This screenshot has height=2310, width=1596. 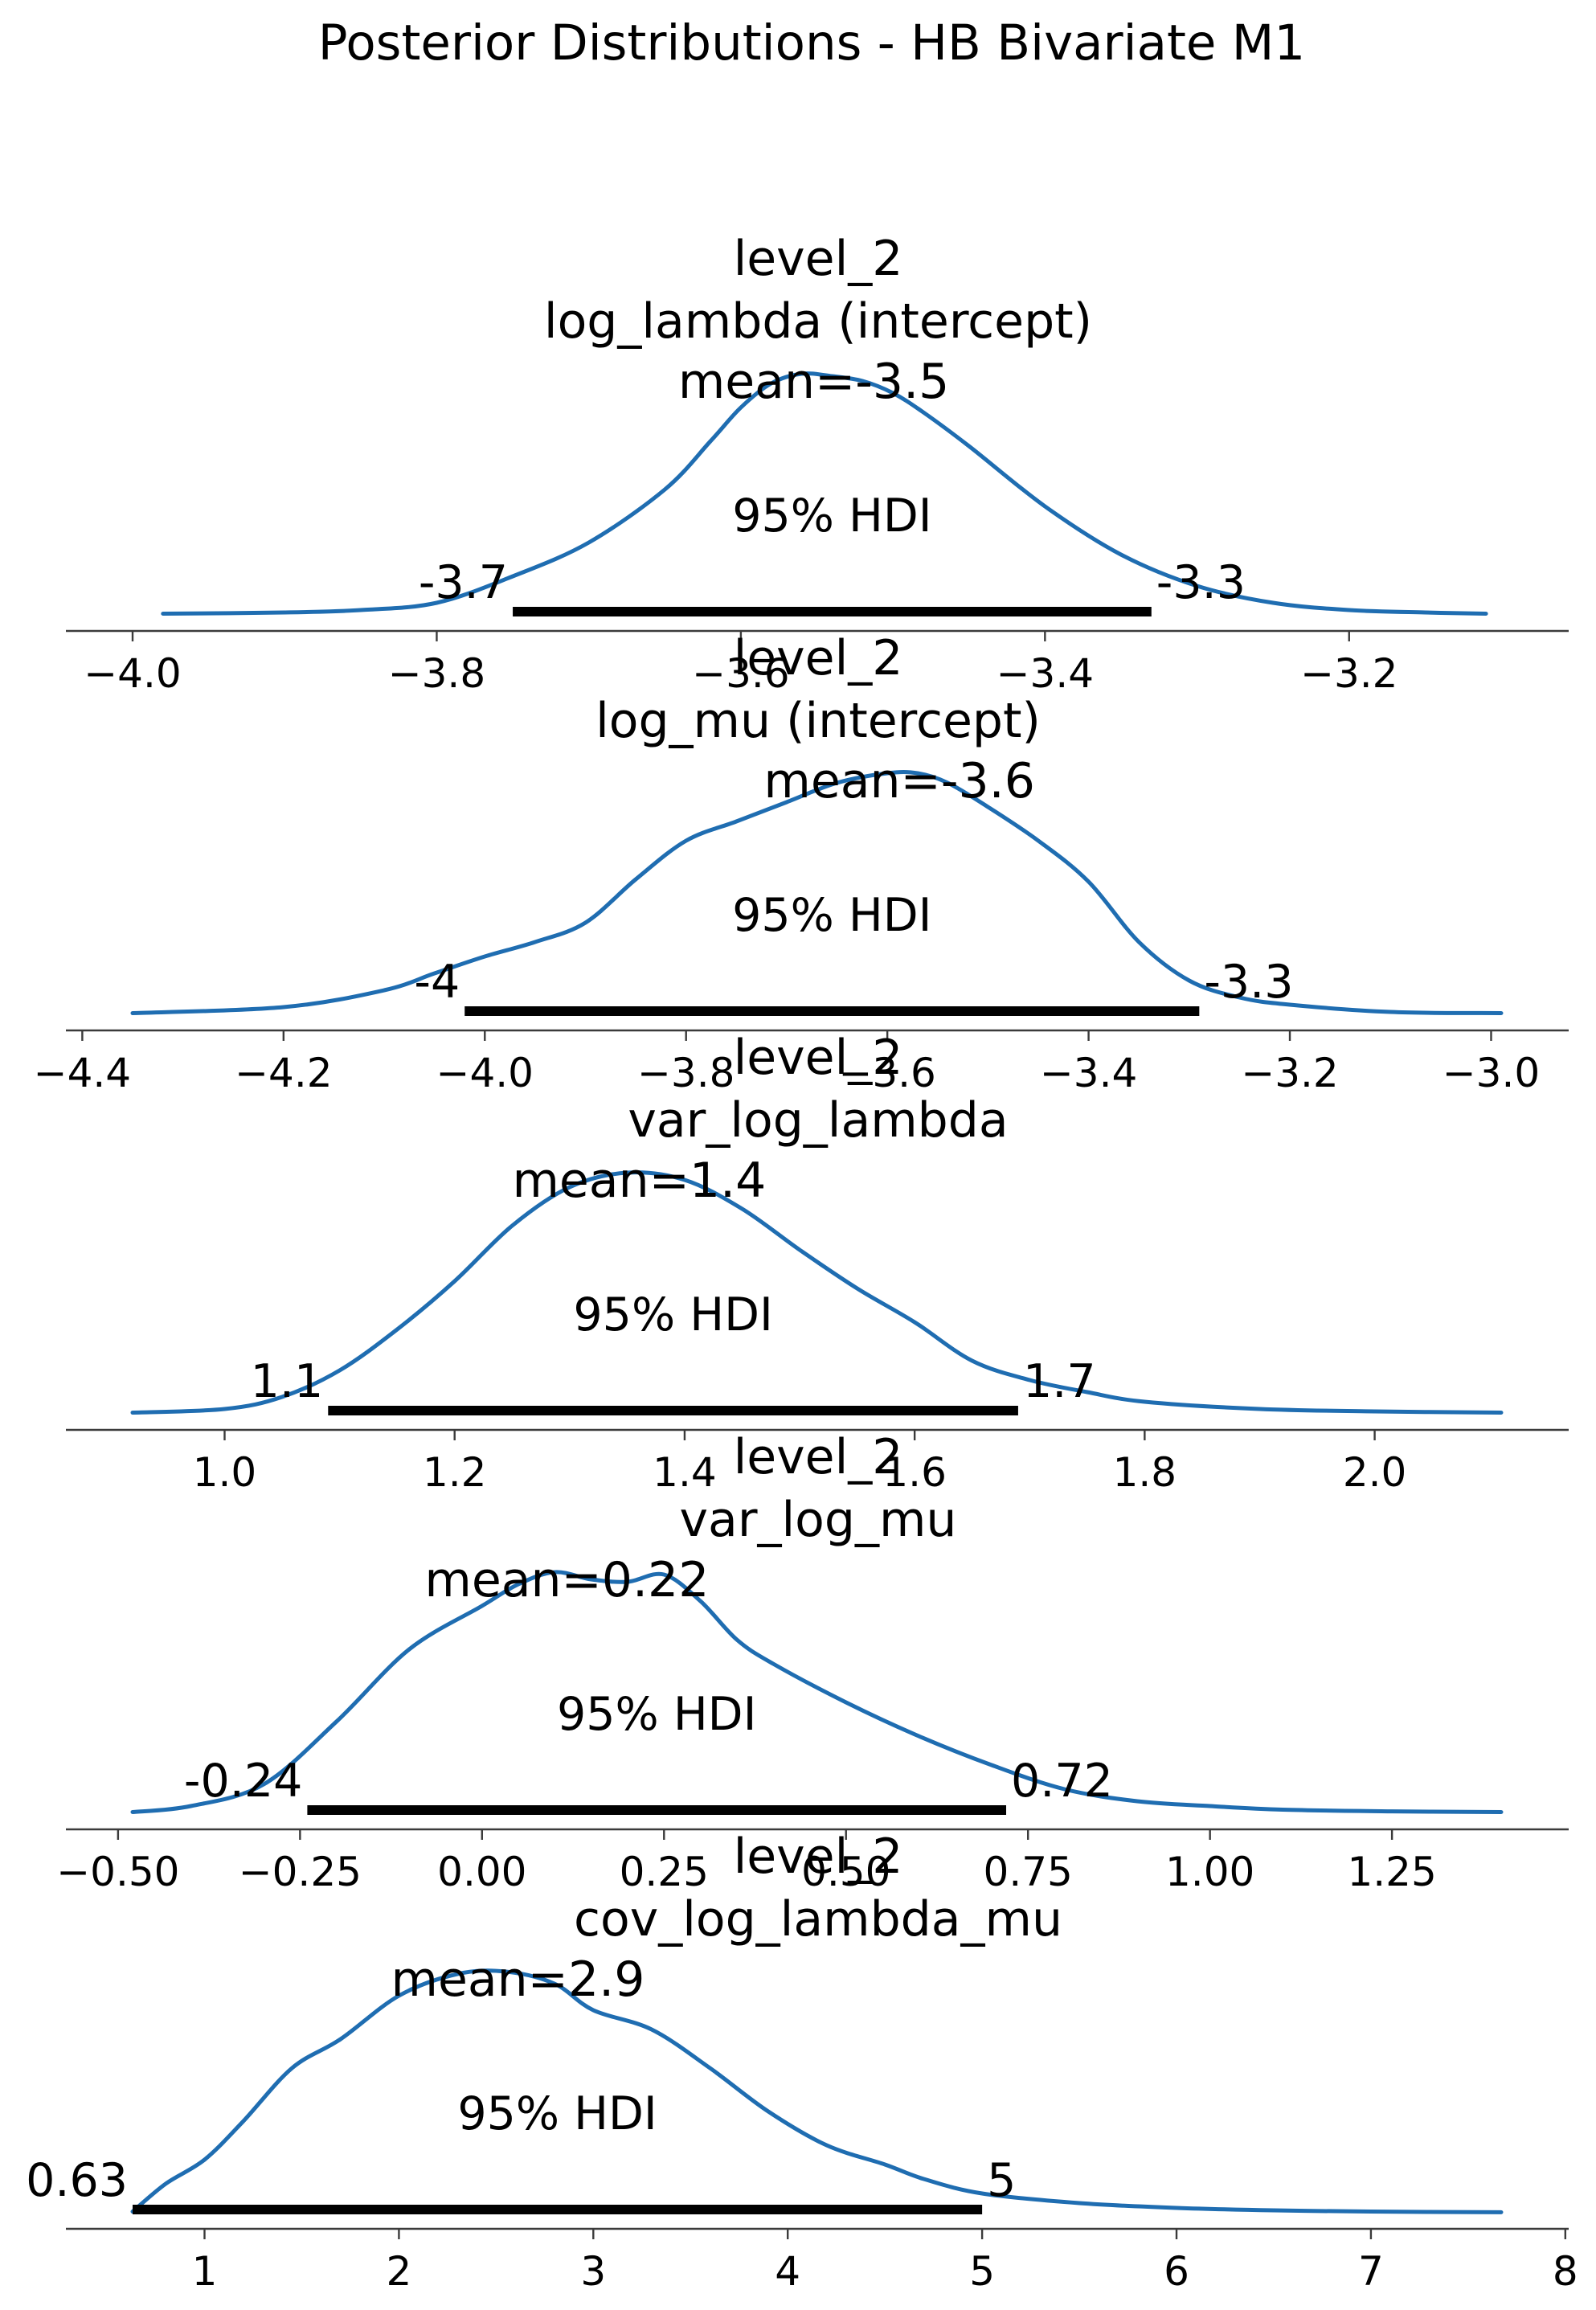 What do you see at coordinates (818, 1919) in the screenshot?
I see `panel-title-variable: cov_log_lambda_mu` at bounding box center [818, 1919].